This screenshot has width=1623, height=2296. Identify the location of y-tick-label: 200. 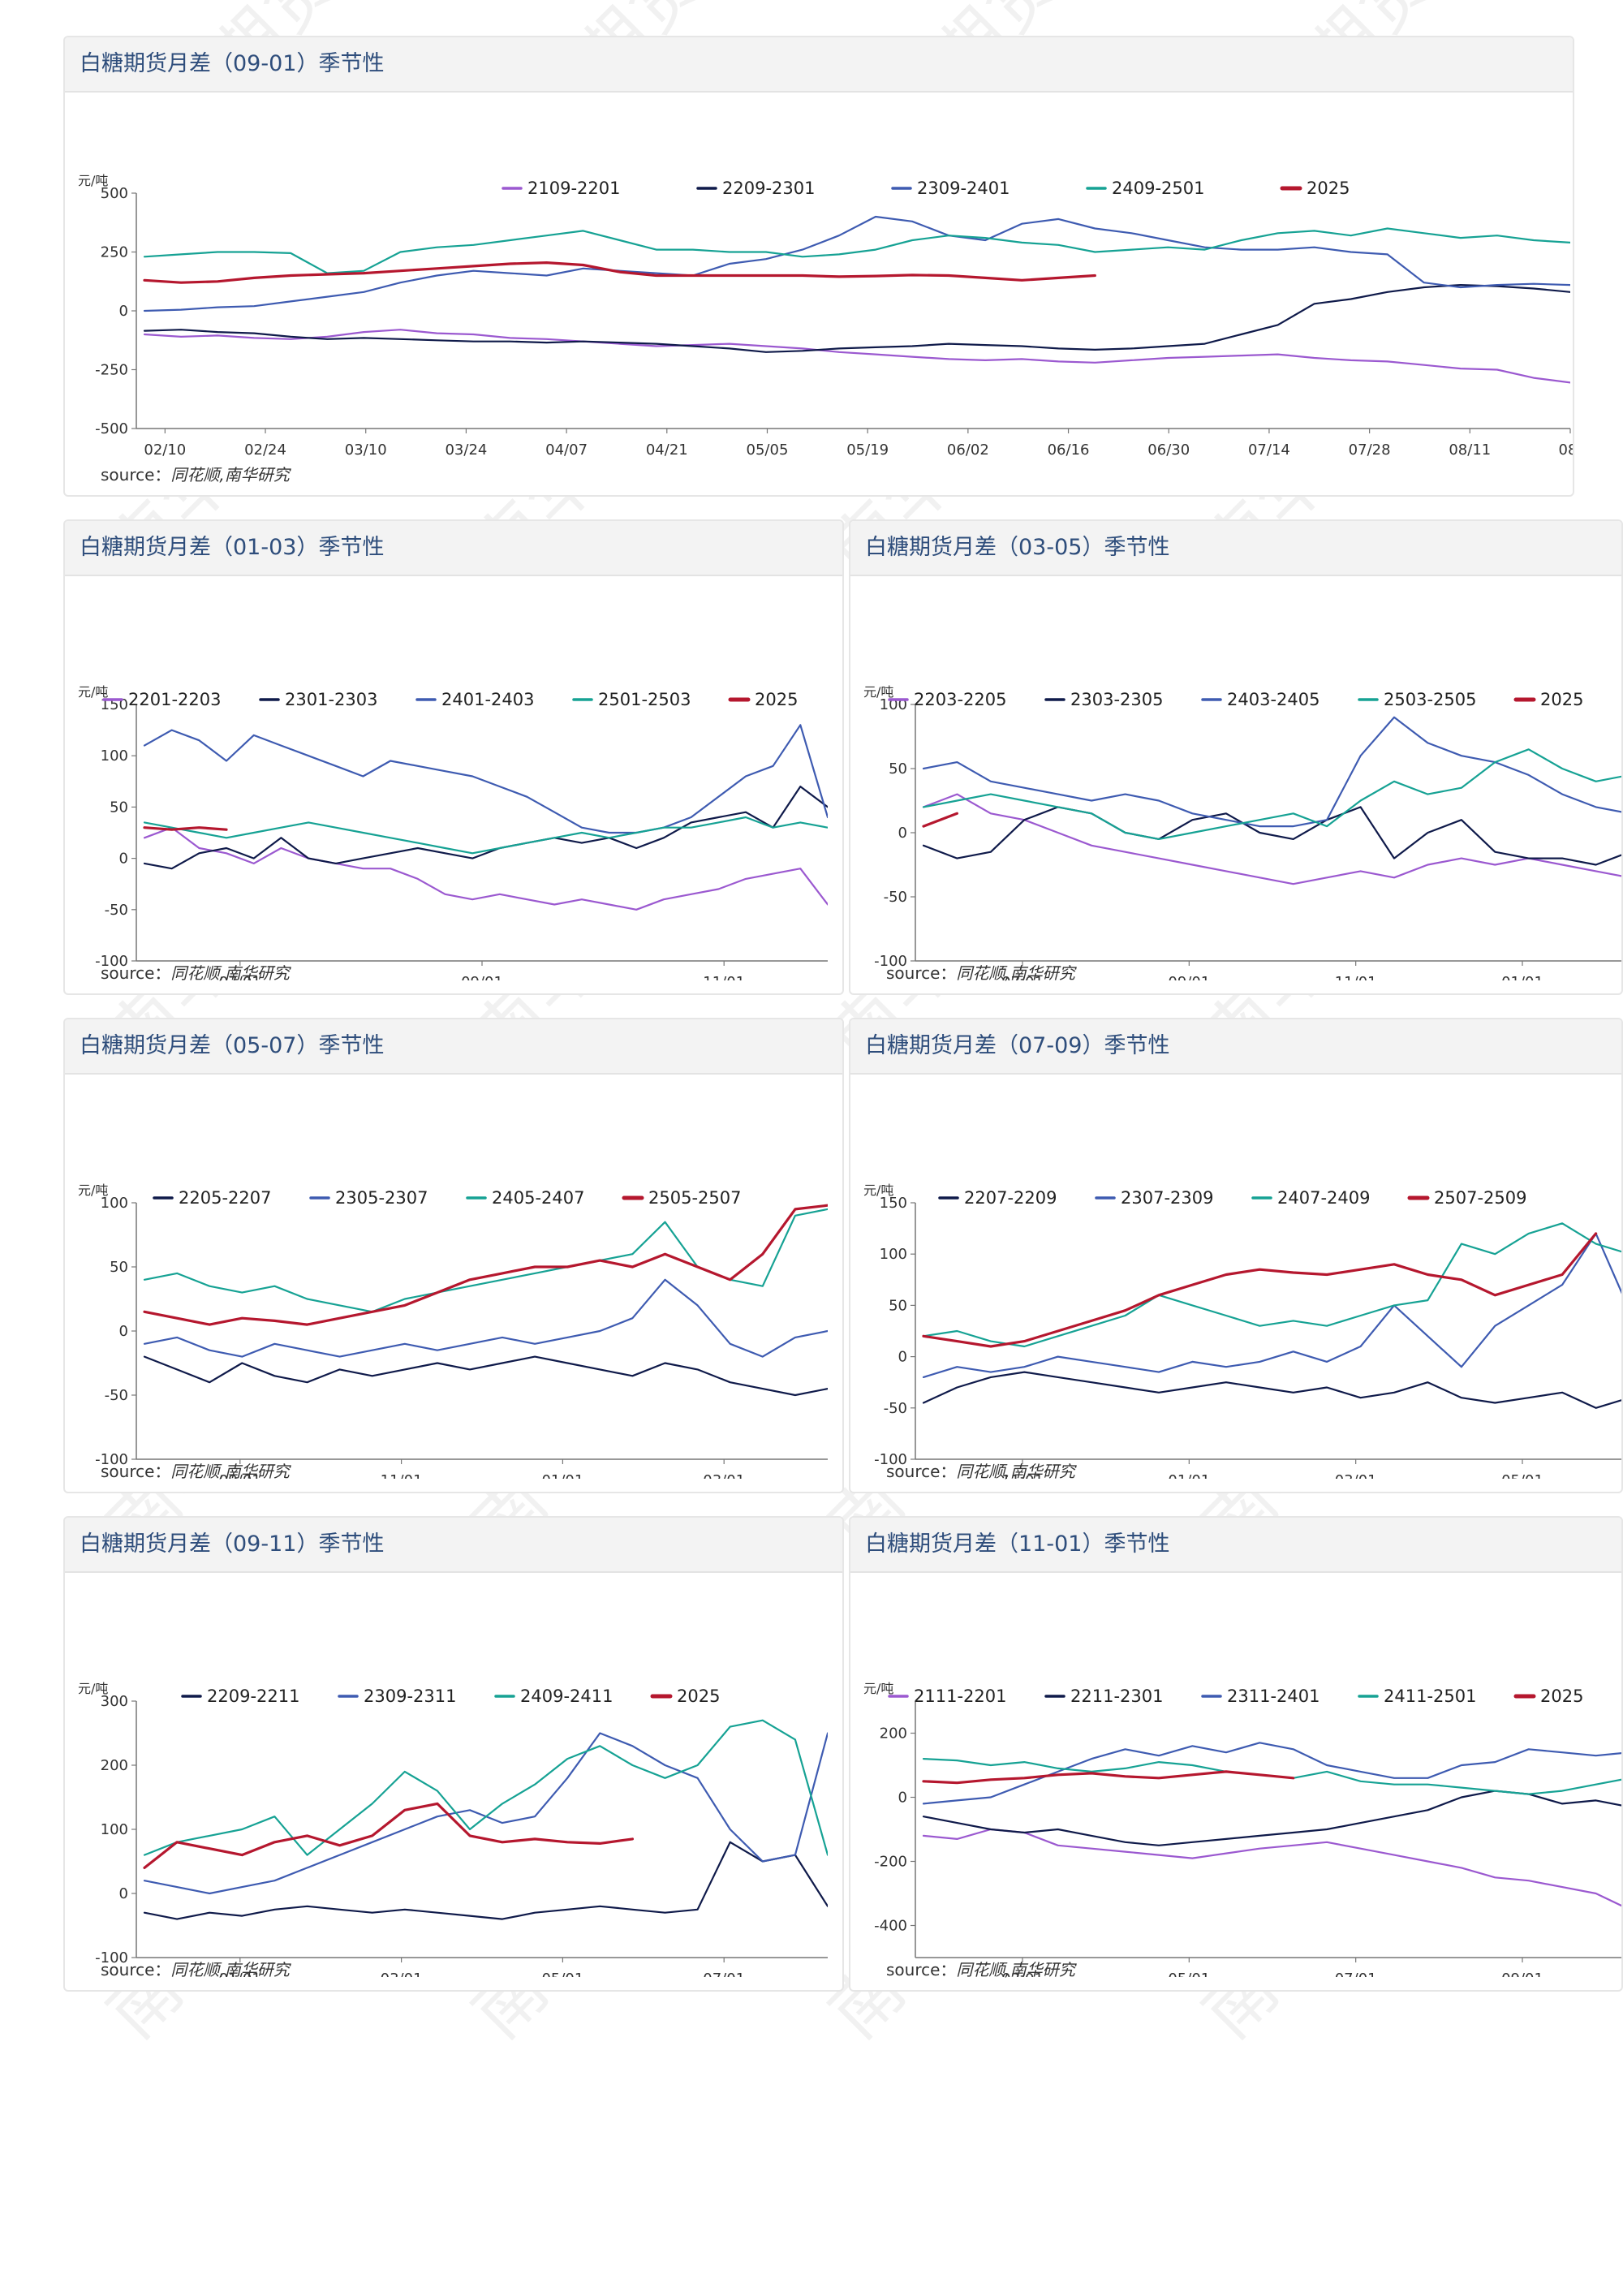
(114, 1765).